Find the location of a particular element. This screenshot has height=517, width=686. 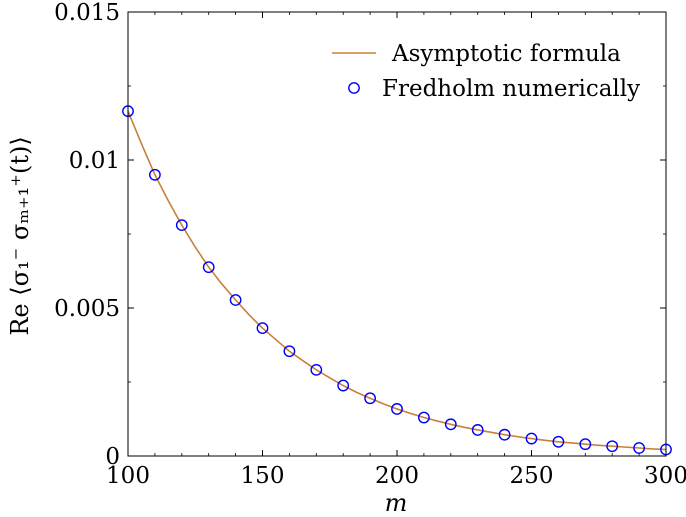

x-tick-label: 150 is located at coordinates (263, 476).